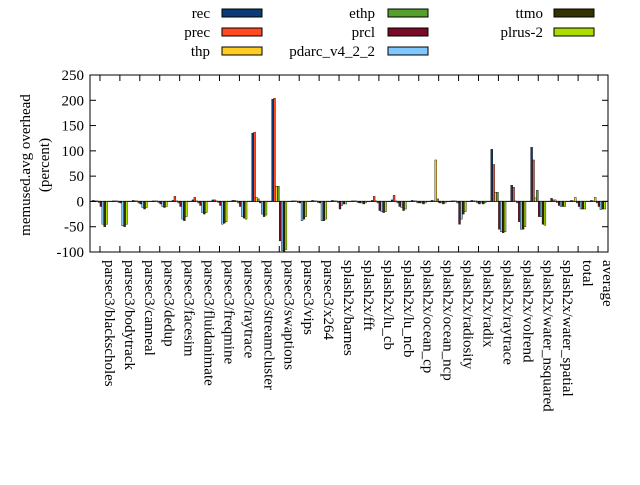 This screenshot has width=640, height=485. Describe the element at coordinates (338, 202) in the screenshot. I see `bar-ethp-splash2x/barnes` at that location.